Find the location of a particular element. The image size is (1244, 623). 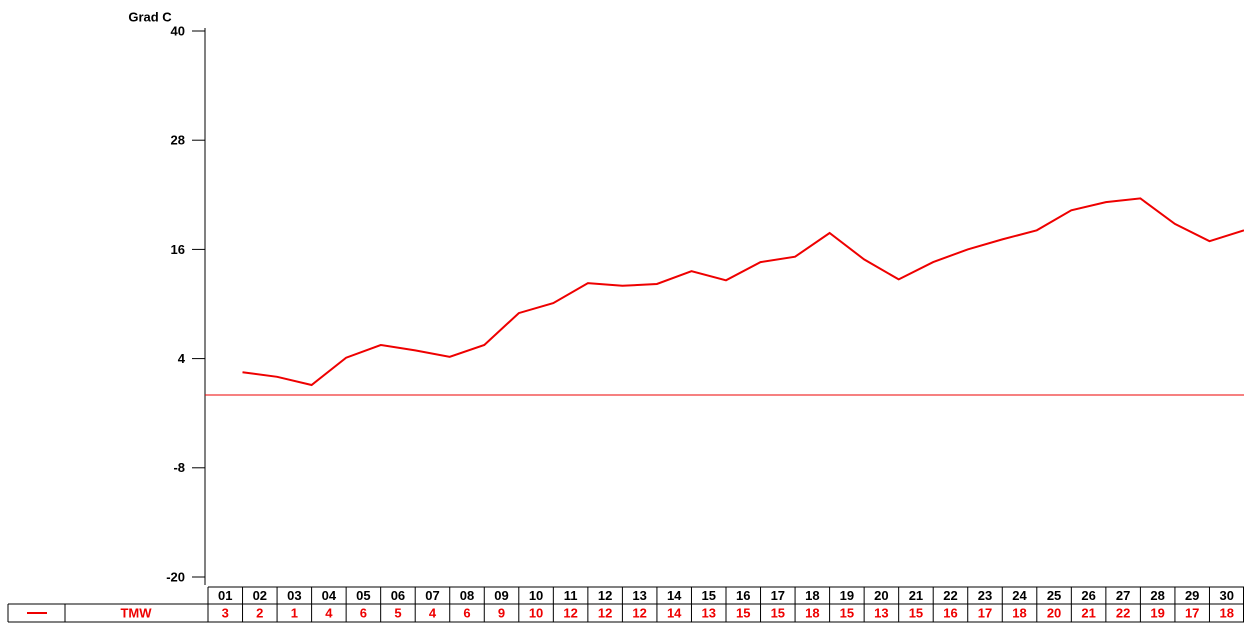

y-tick-label: -8 is located at coordinates (179, 467).